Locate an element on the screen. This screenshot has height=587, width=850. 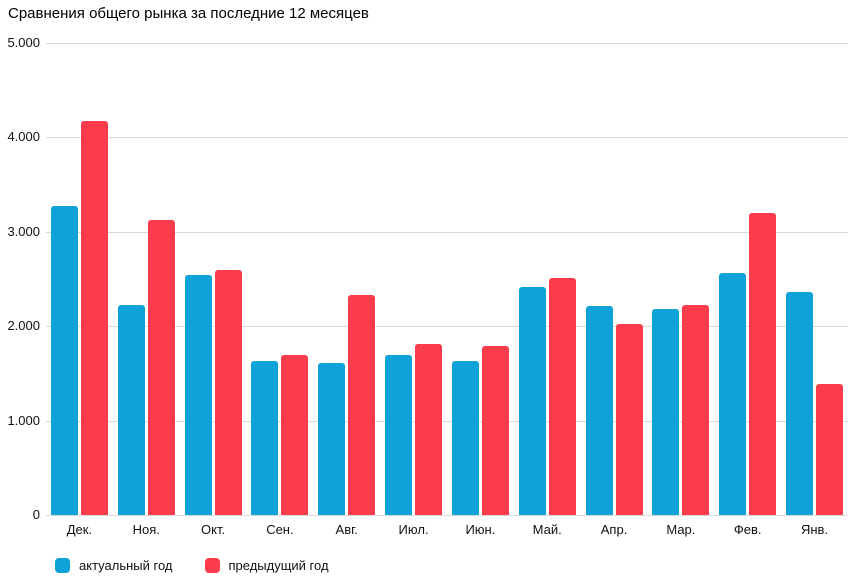
x-axis-tick-label: Авг. is located at coordinates (346, 529).